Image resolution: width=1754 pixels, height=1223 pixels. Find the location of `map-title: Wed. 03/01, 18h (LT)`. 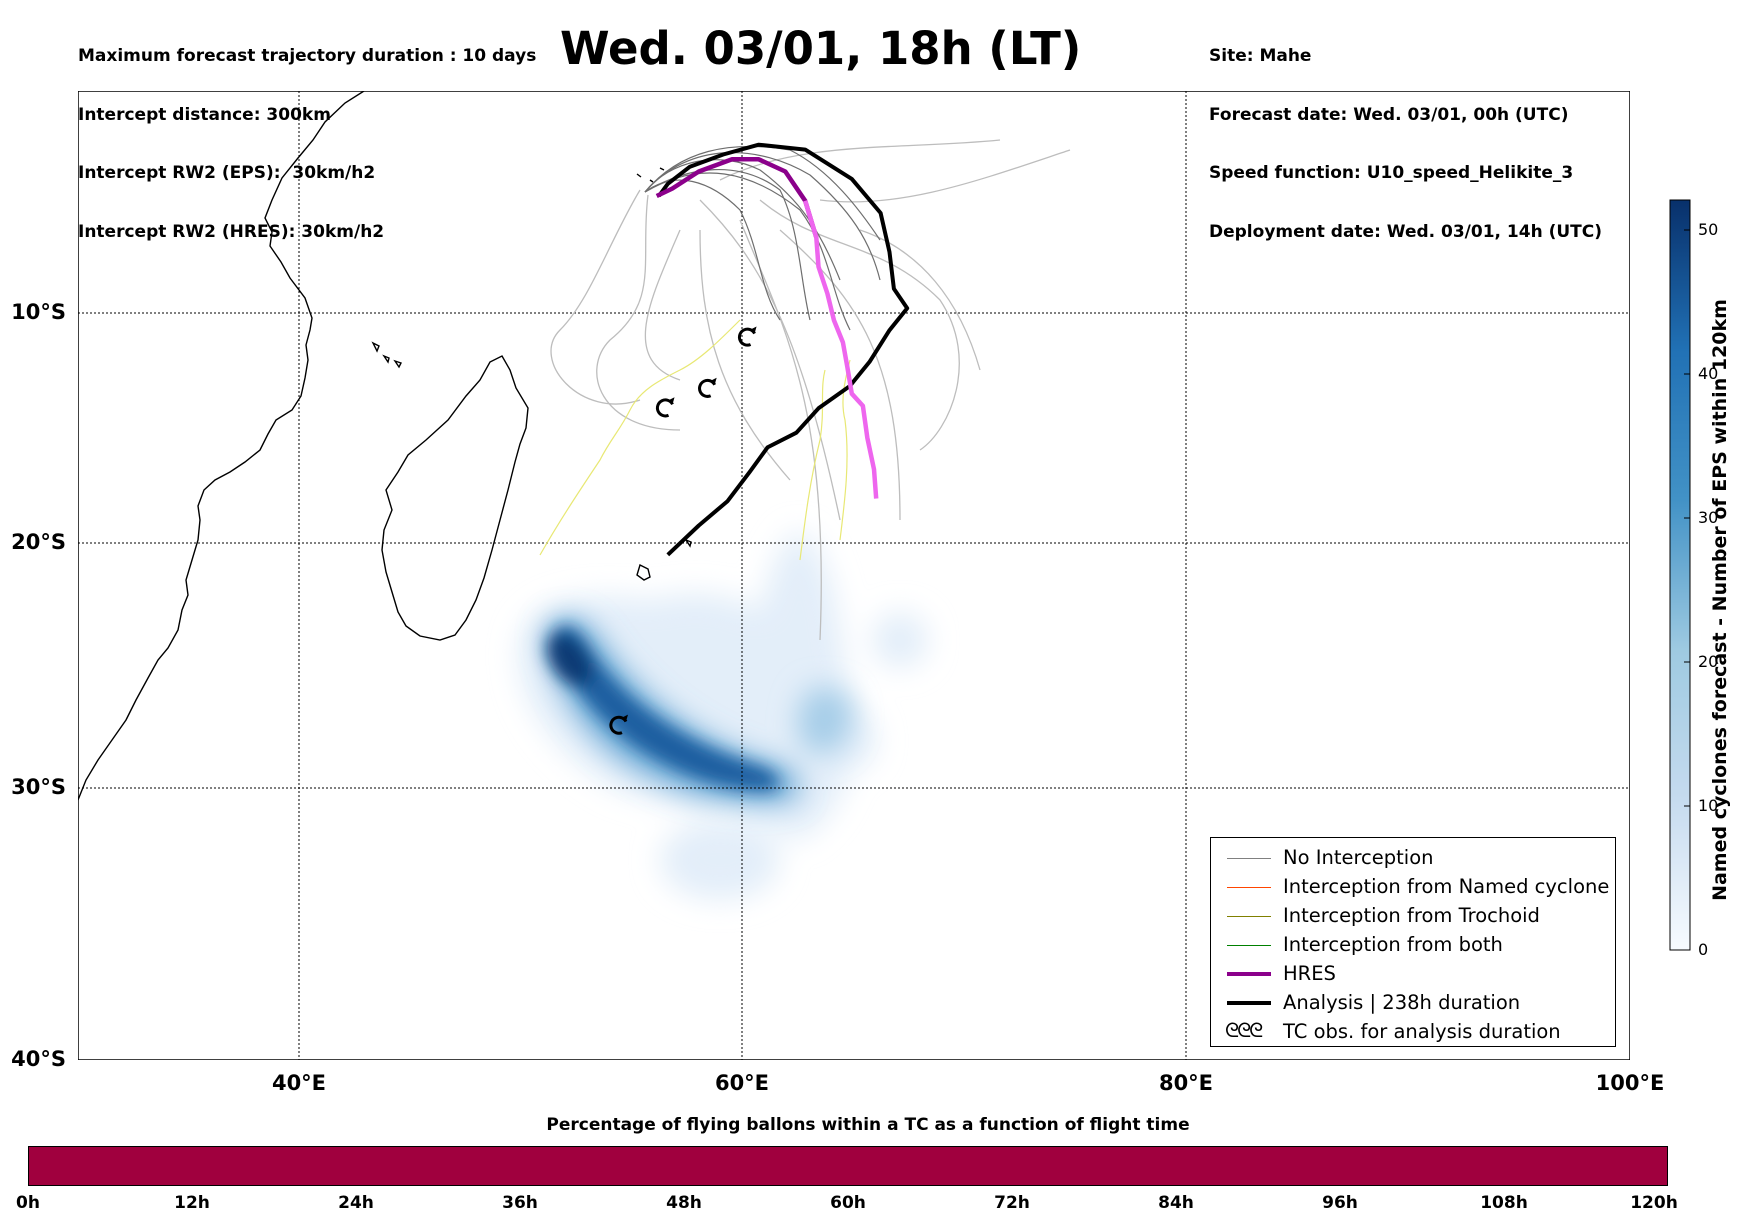

map-title: Wed. 03/01, 18h (LT) is located at coordinates (821, 48).